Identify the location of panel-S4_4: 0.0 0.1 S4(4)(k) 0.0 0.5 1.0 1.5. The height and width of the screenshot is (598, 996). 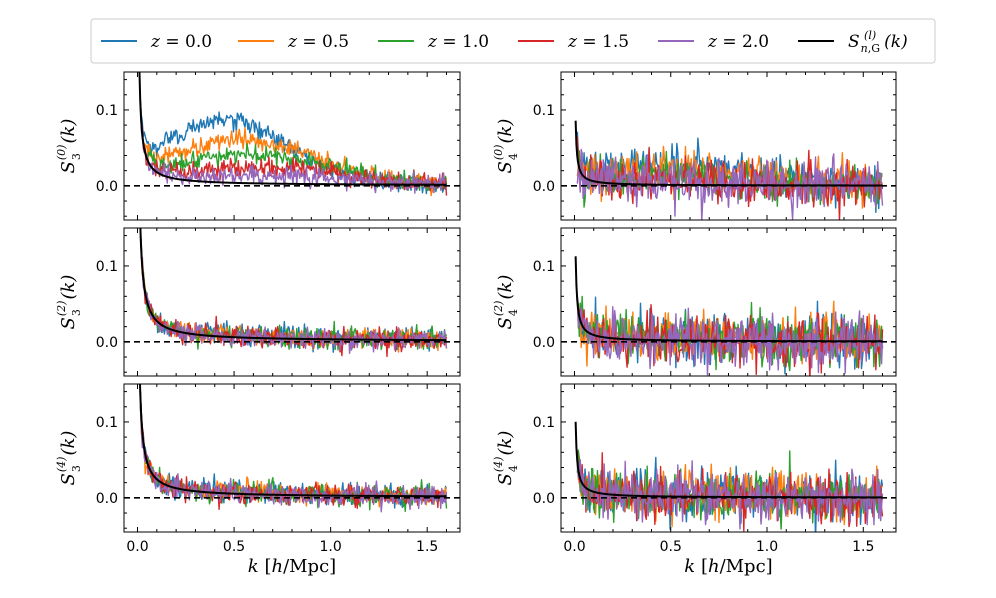
(694, 469).